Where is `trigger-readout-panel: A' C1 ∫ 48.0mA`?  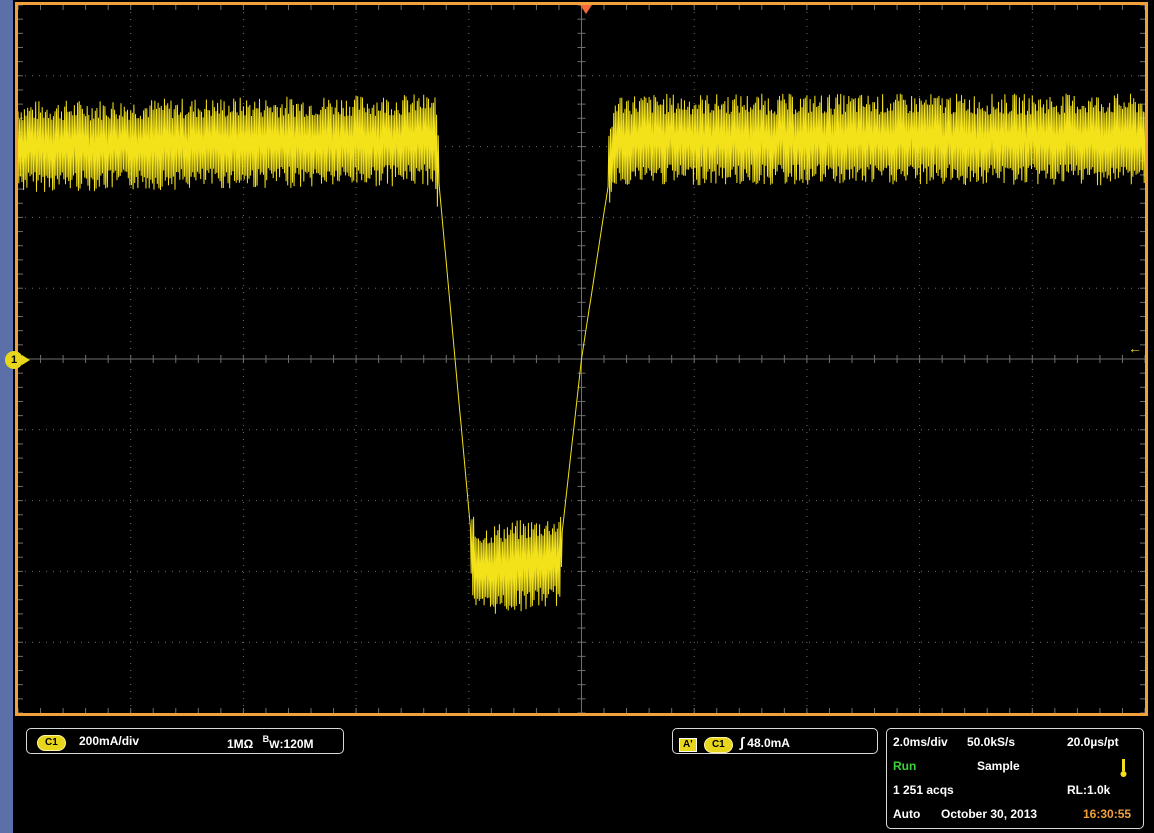 trigger-readout-panel: A' C1 ∫ 48.0mA is located at coordinates (775, 741).